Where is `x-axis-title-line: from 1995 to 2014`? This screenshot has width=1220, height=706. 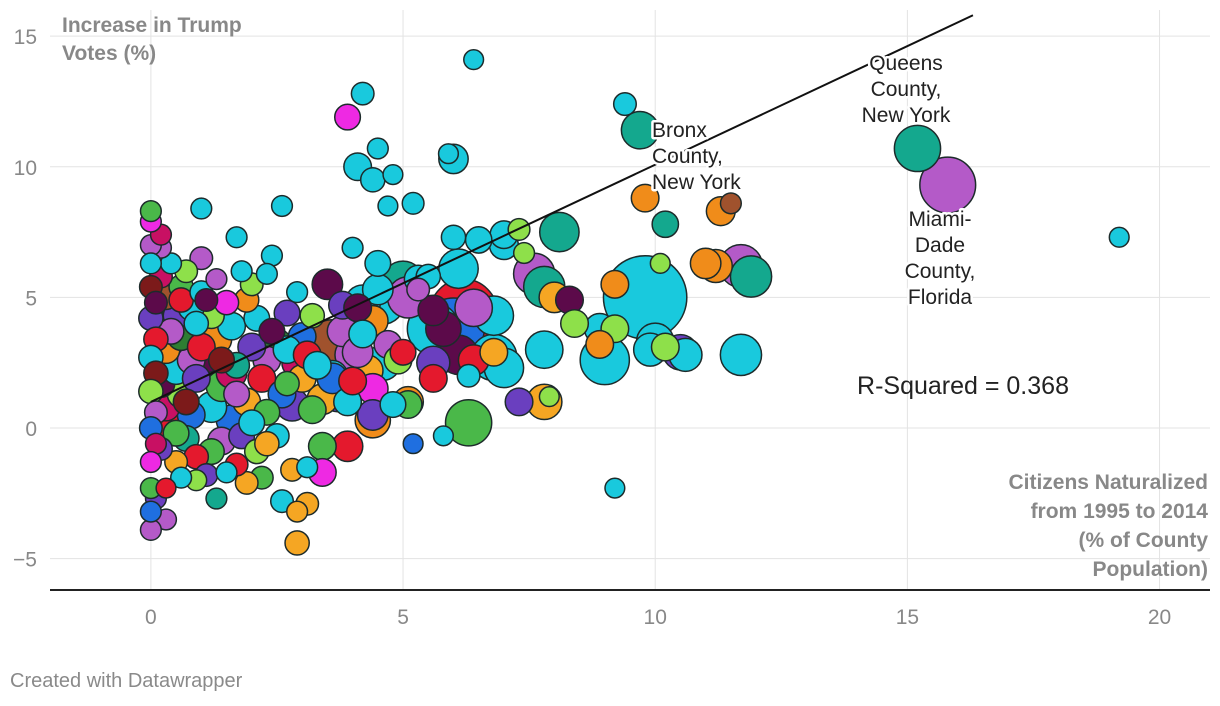 x-axis-title-line: from 1995 to 2014 is located at coordinates (1120, 511).